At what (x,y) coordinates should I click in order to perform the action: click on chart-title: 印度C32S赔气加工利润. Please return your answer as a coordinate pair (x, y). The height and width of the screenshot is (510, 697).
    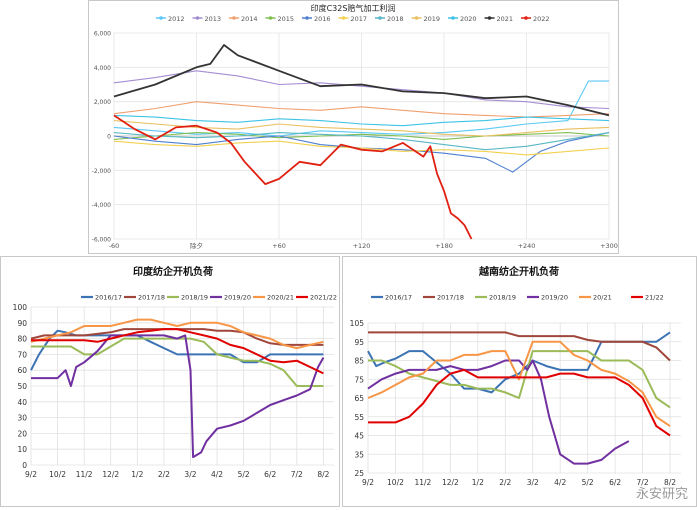
    Looking at the image, I should click on (353, 8).